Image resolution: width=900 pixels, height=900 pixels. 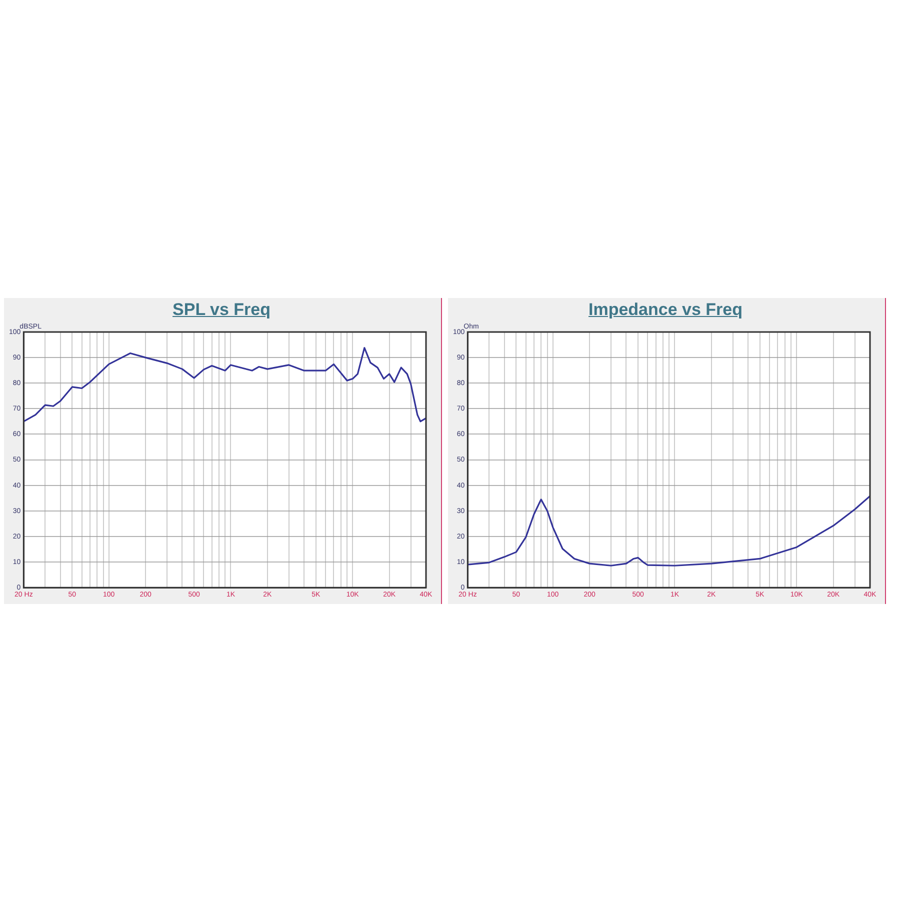 I want to click on chart-title: SPL vs Freq, so click(x=222, y=310).